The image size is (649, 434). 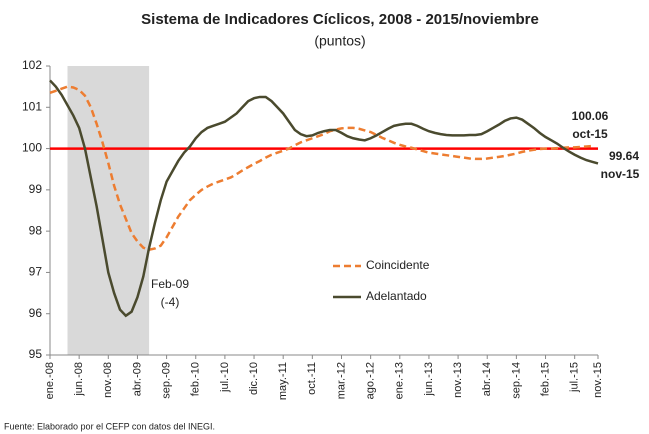 I want to click on x-tick-label: may.-11, so click(x=283, y=381).